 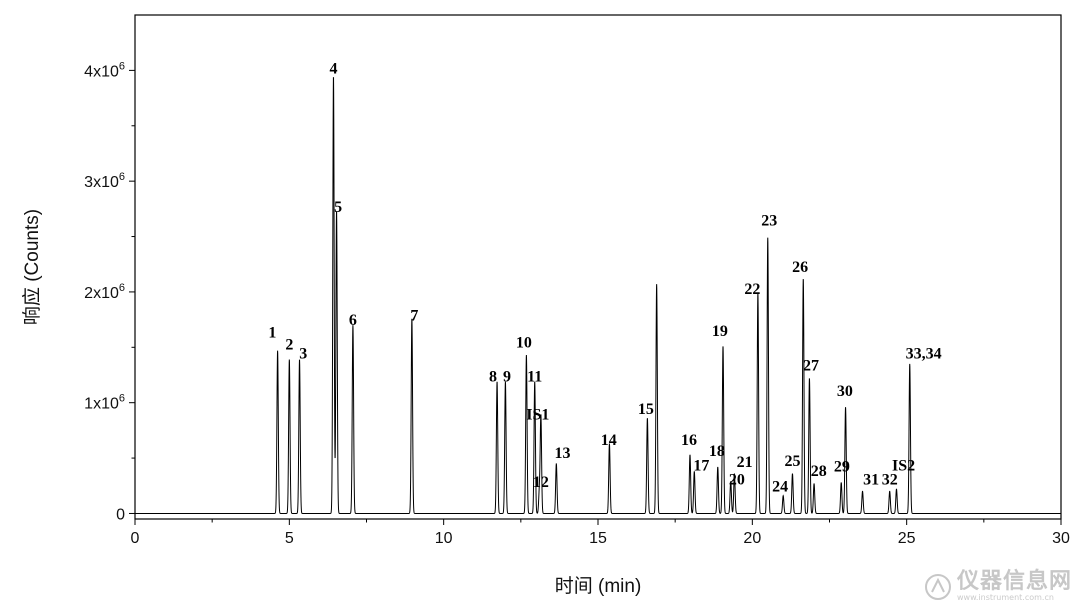 What do you see at coordinates (598, 538) in the screenshot?
I see `x-tick-label: 15` at bounding box center [598, 538].